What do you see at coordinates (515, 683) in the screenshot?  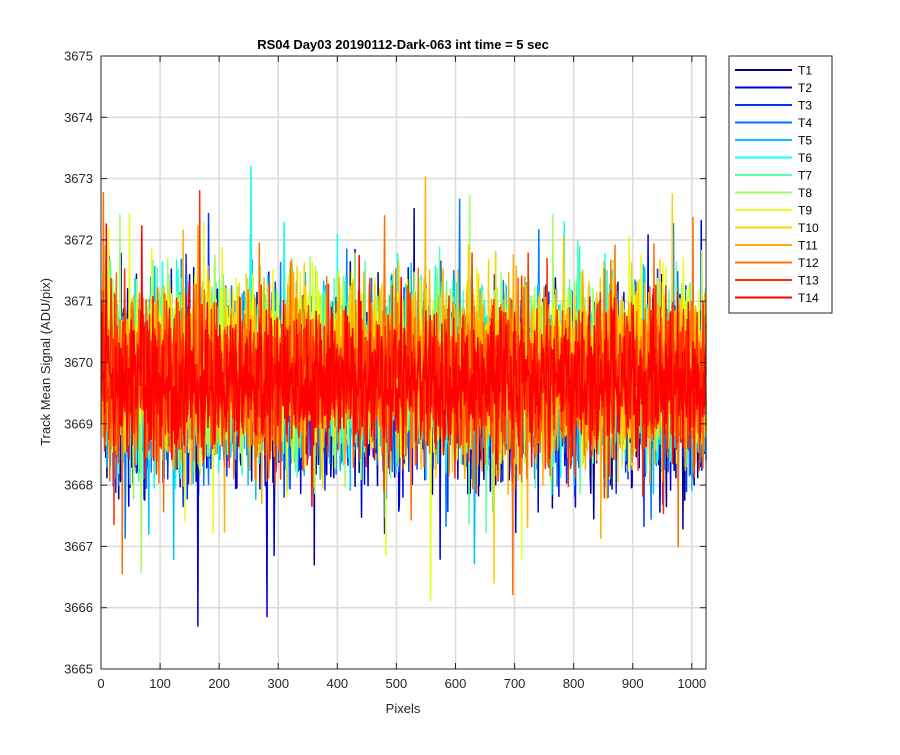 I see `x-tick-label: 700` at bounding box center [515, 683].